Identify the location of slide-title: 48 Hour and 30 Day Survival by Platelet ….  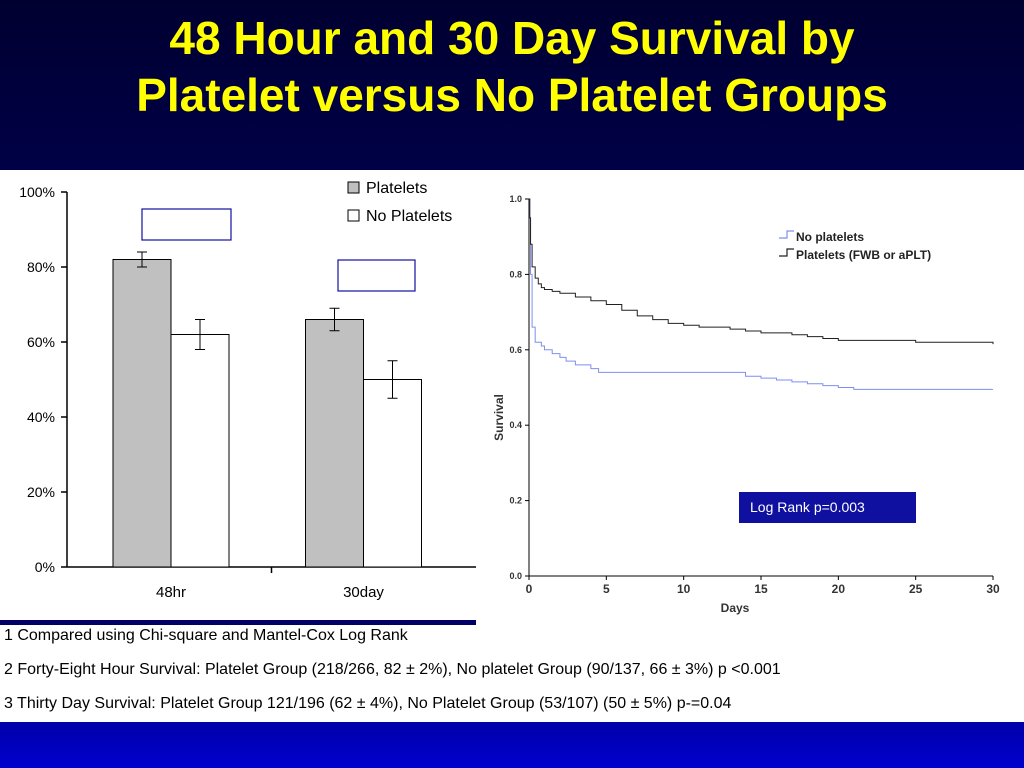
(512, 67).